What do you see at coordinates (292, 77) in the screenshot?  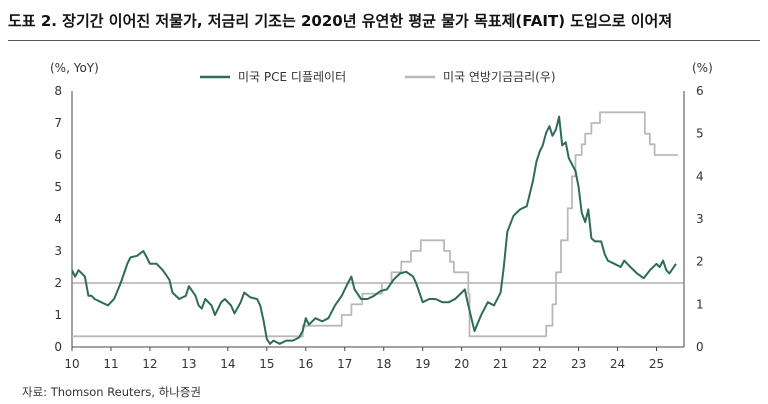 I see `legend-label-pce: 미국 PCE 디플레이터` at bounding box center [292, 77].